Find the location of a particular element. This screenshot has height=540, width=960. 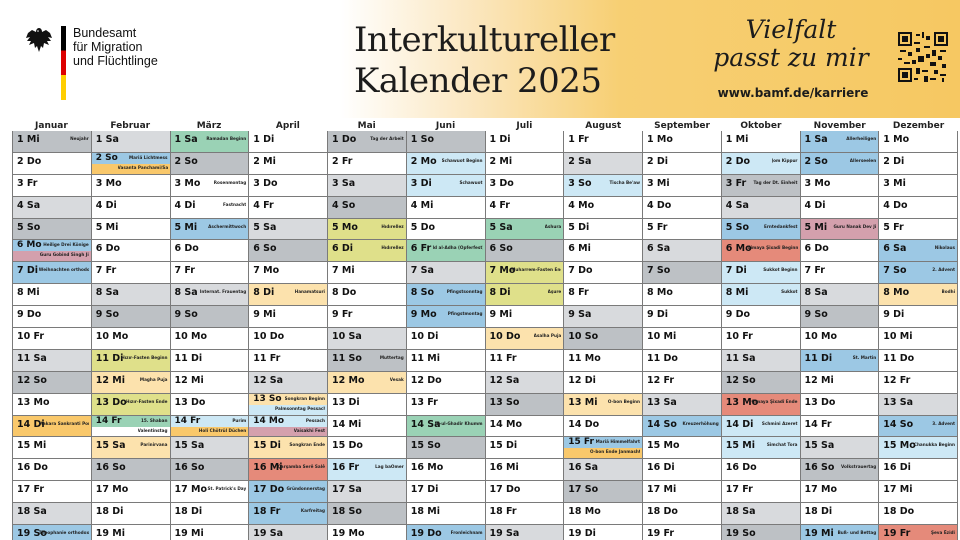

day-cell: 11 Sa is located at coordinates (52, 360).